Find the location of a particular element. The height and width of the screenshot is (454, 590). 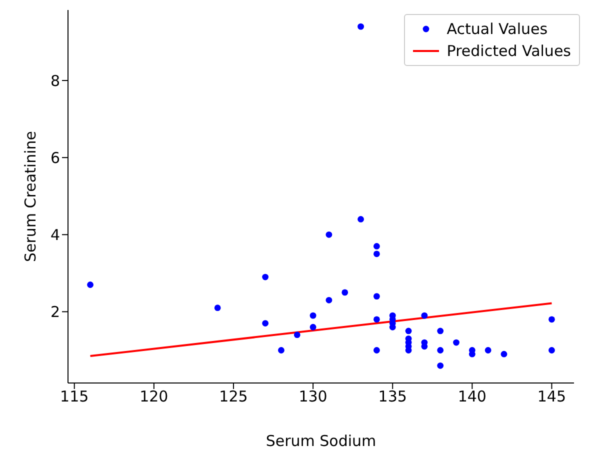

x-tick-label: 125 is located at coordinates (233, 397).